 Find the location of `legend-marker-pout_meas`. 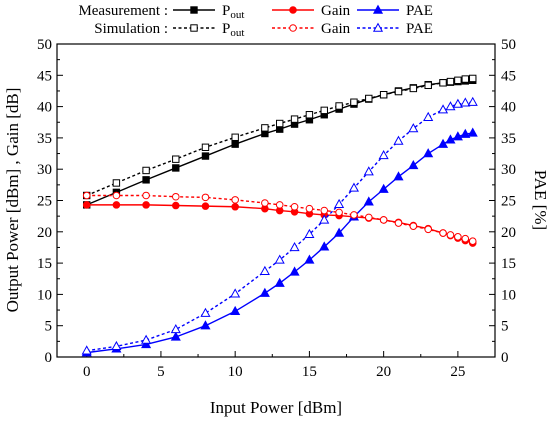

legend-marker-pout_meas is located at coordinates (194, 10).